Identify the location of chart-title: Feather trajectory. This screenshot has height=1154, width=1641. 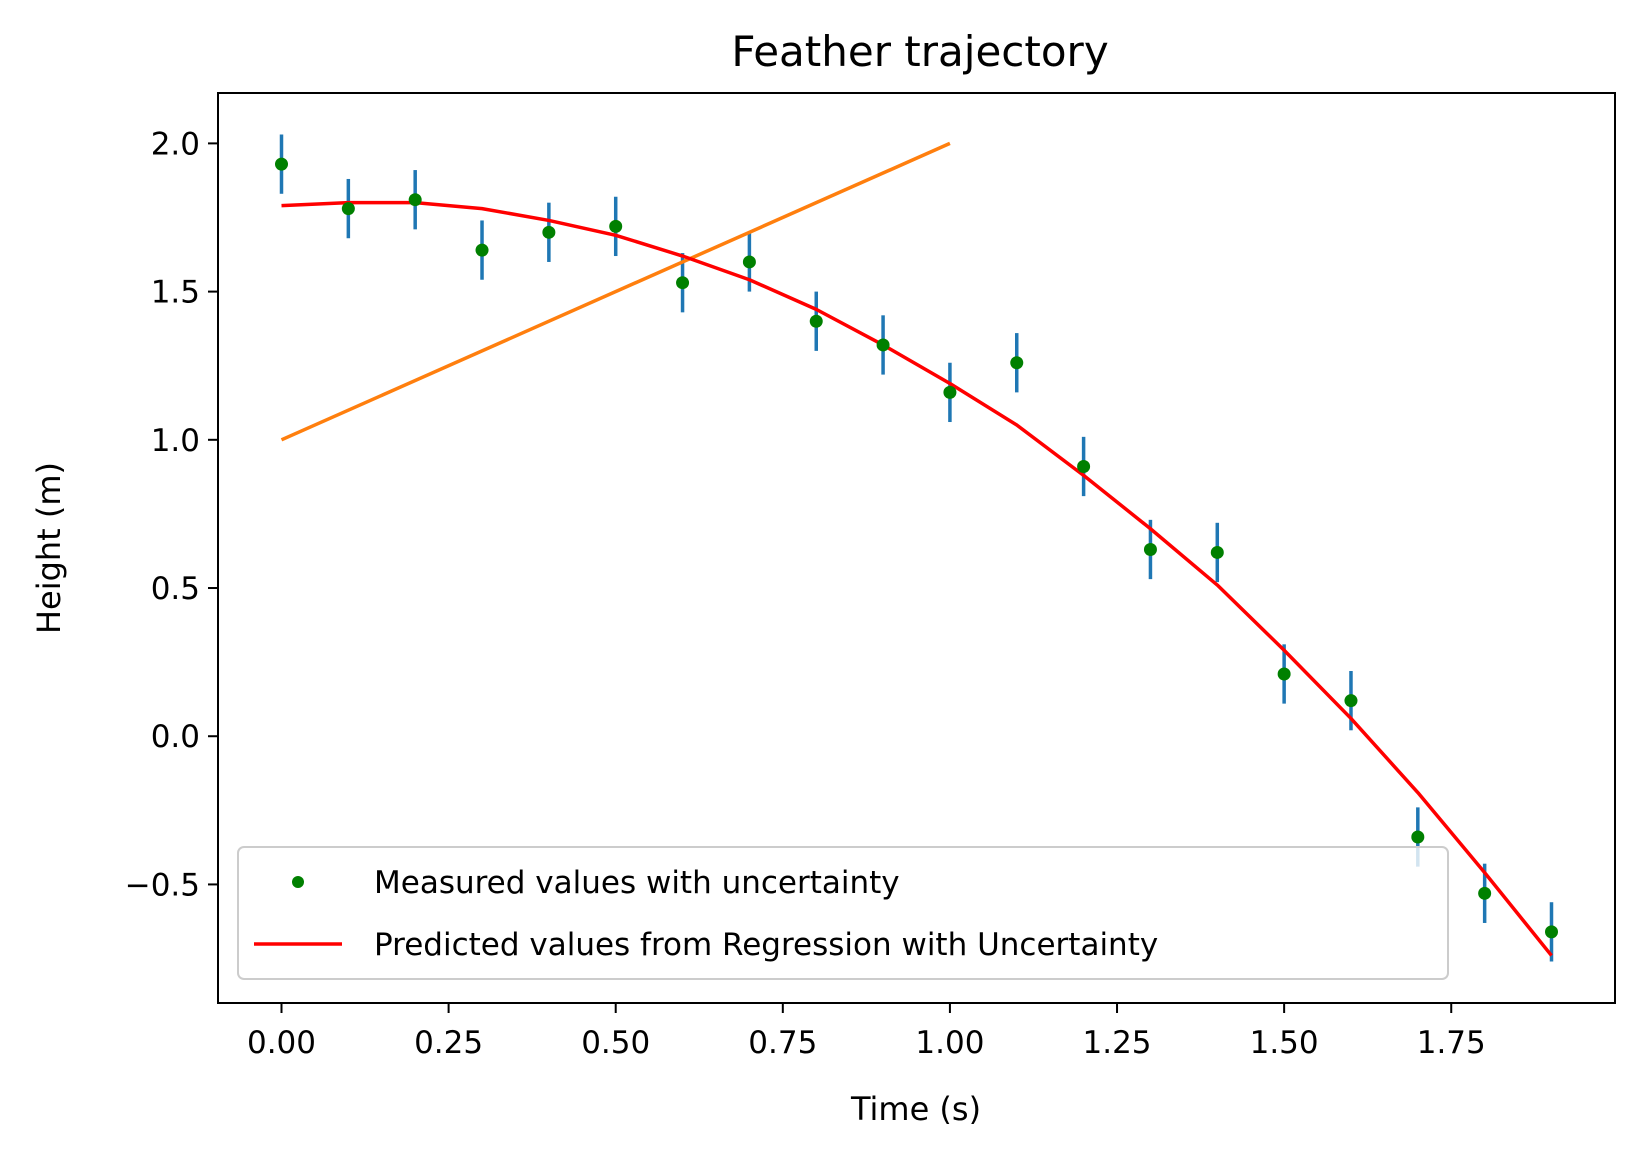
(919, 51).